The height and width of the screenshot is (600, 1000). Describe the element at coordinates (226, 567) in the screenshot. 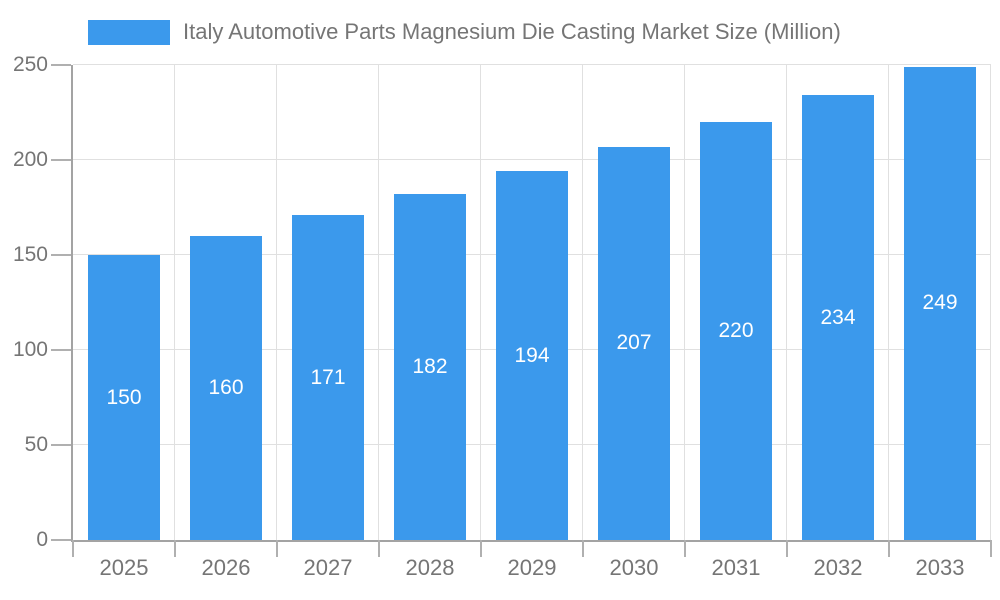

I see `x-axis-label: 2026` at that location.